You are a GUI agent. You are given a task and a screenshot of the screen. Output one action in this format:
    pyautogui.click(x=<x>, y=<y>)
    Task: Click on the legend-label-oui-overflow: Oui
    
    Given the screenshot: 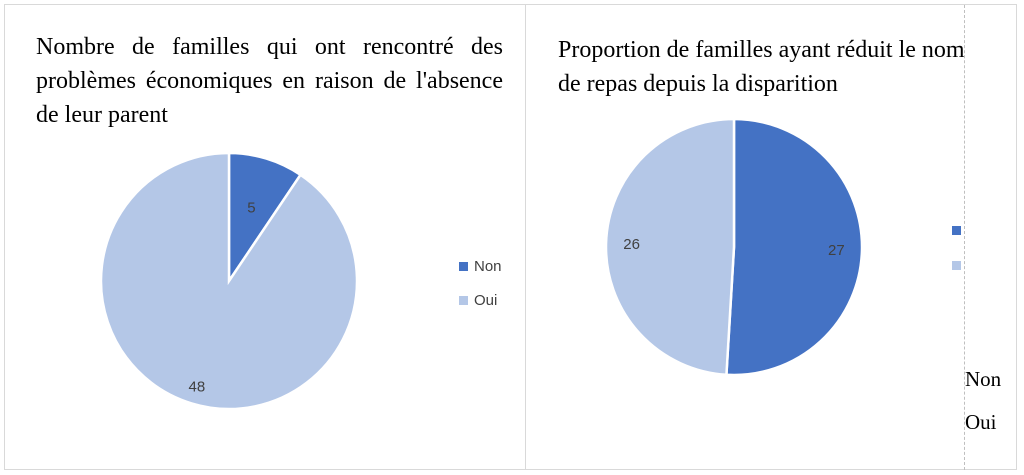 What is the action you would take?
    pyautogui.click(x=981, y=422)
    